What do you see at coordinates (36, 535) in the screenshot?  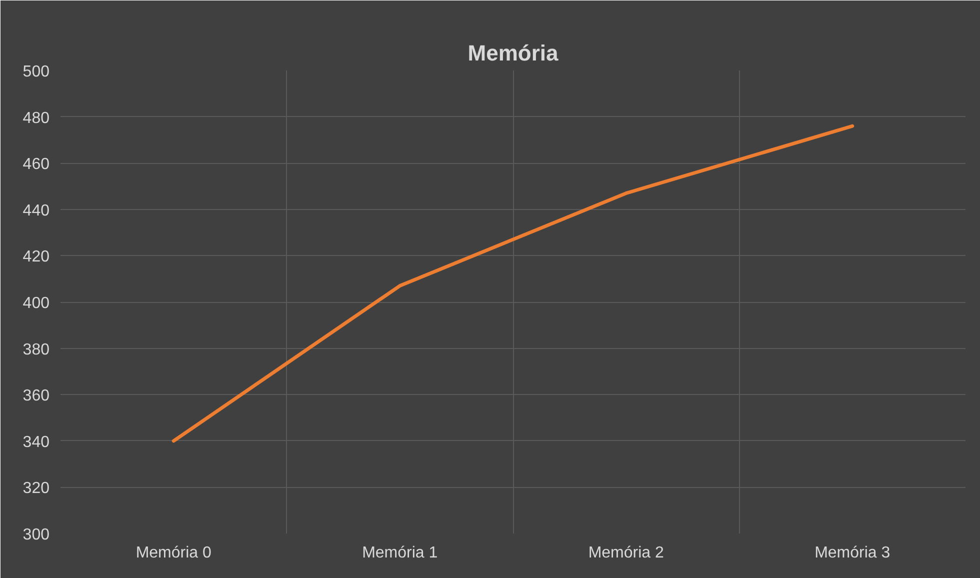 I see `y-tick-label: 300` at bounding box center [36, 535].